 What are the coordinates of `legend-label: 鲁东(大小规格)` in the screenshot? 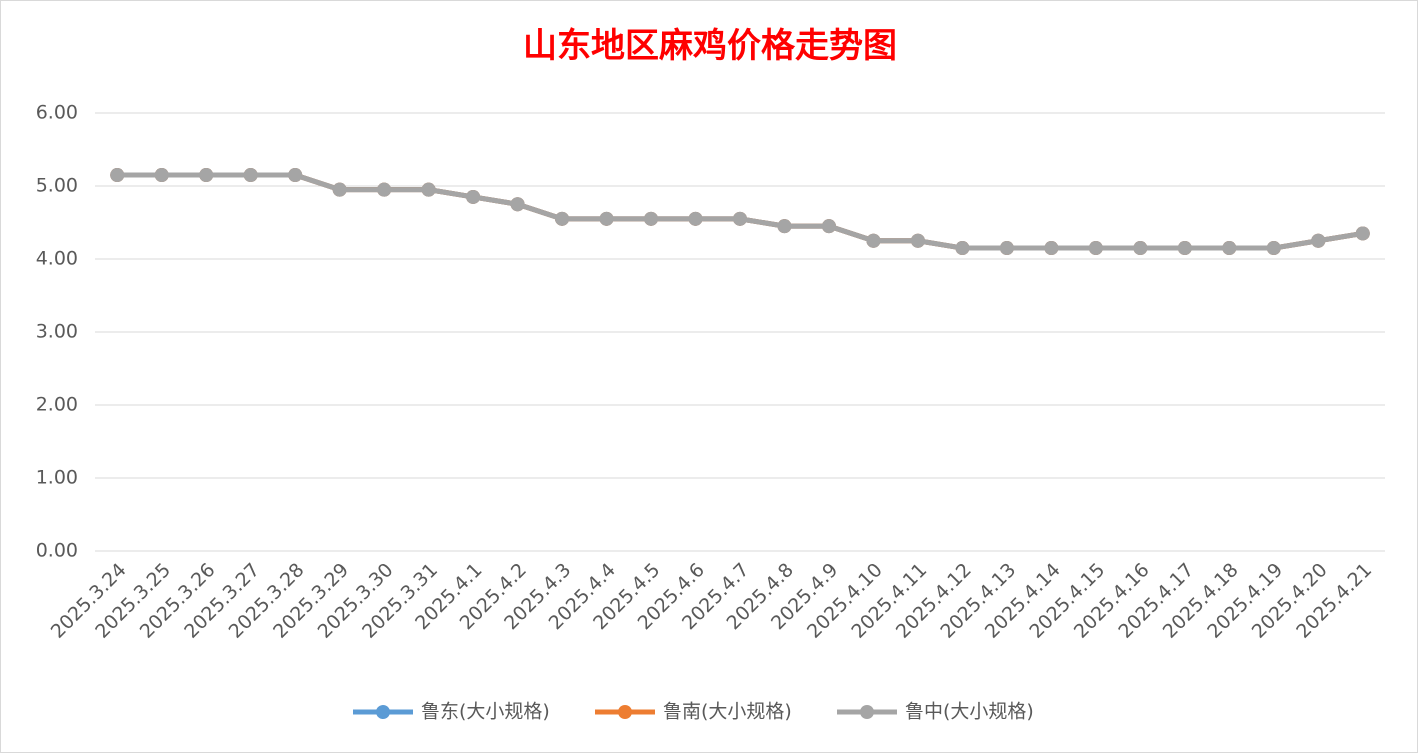 It's located at (485, 712).